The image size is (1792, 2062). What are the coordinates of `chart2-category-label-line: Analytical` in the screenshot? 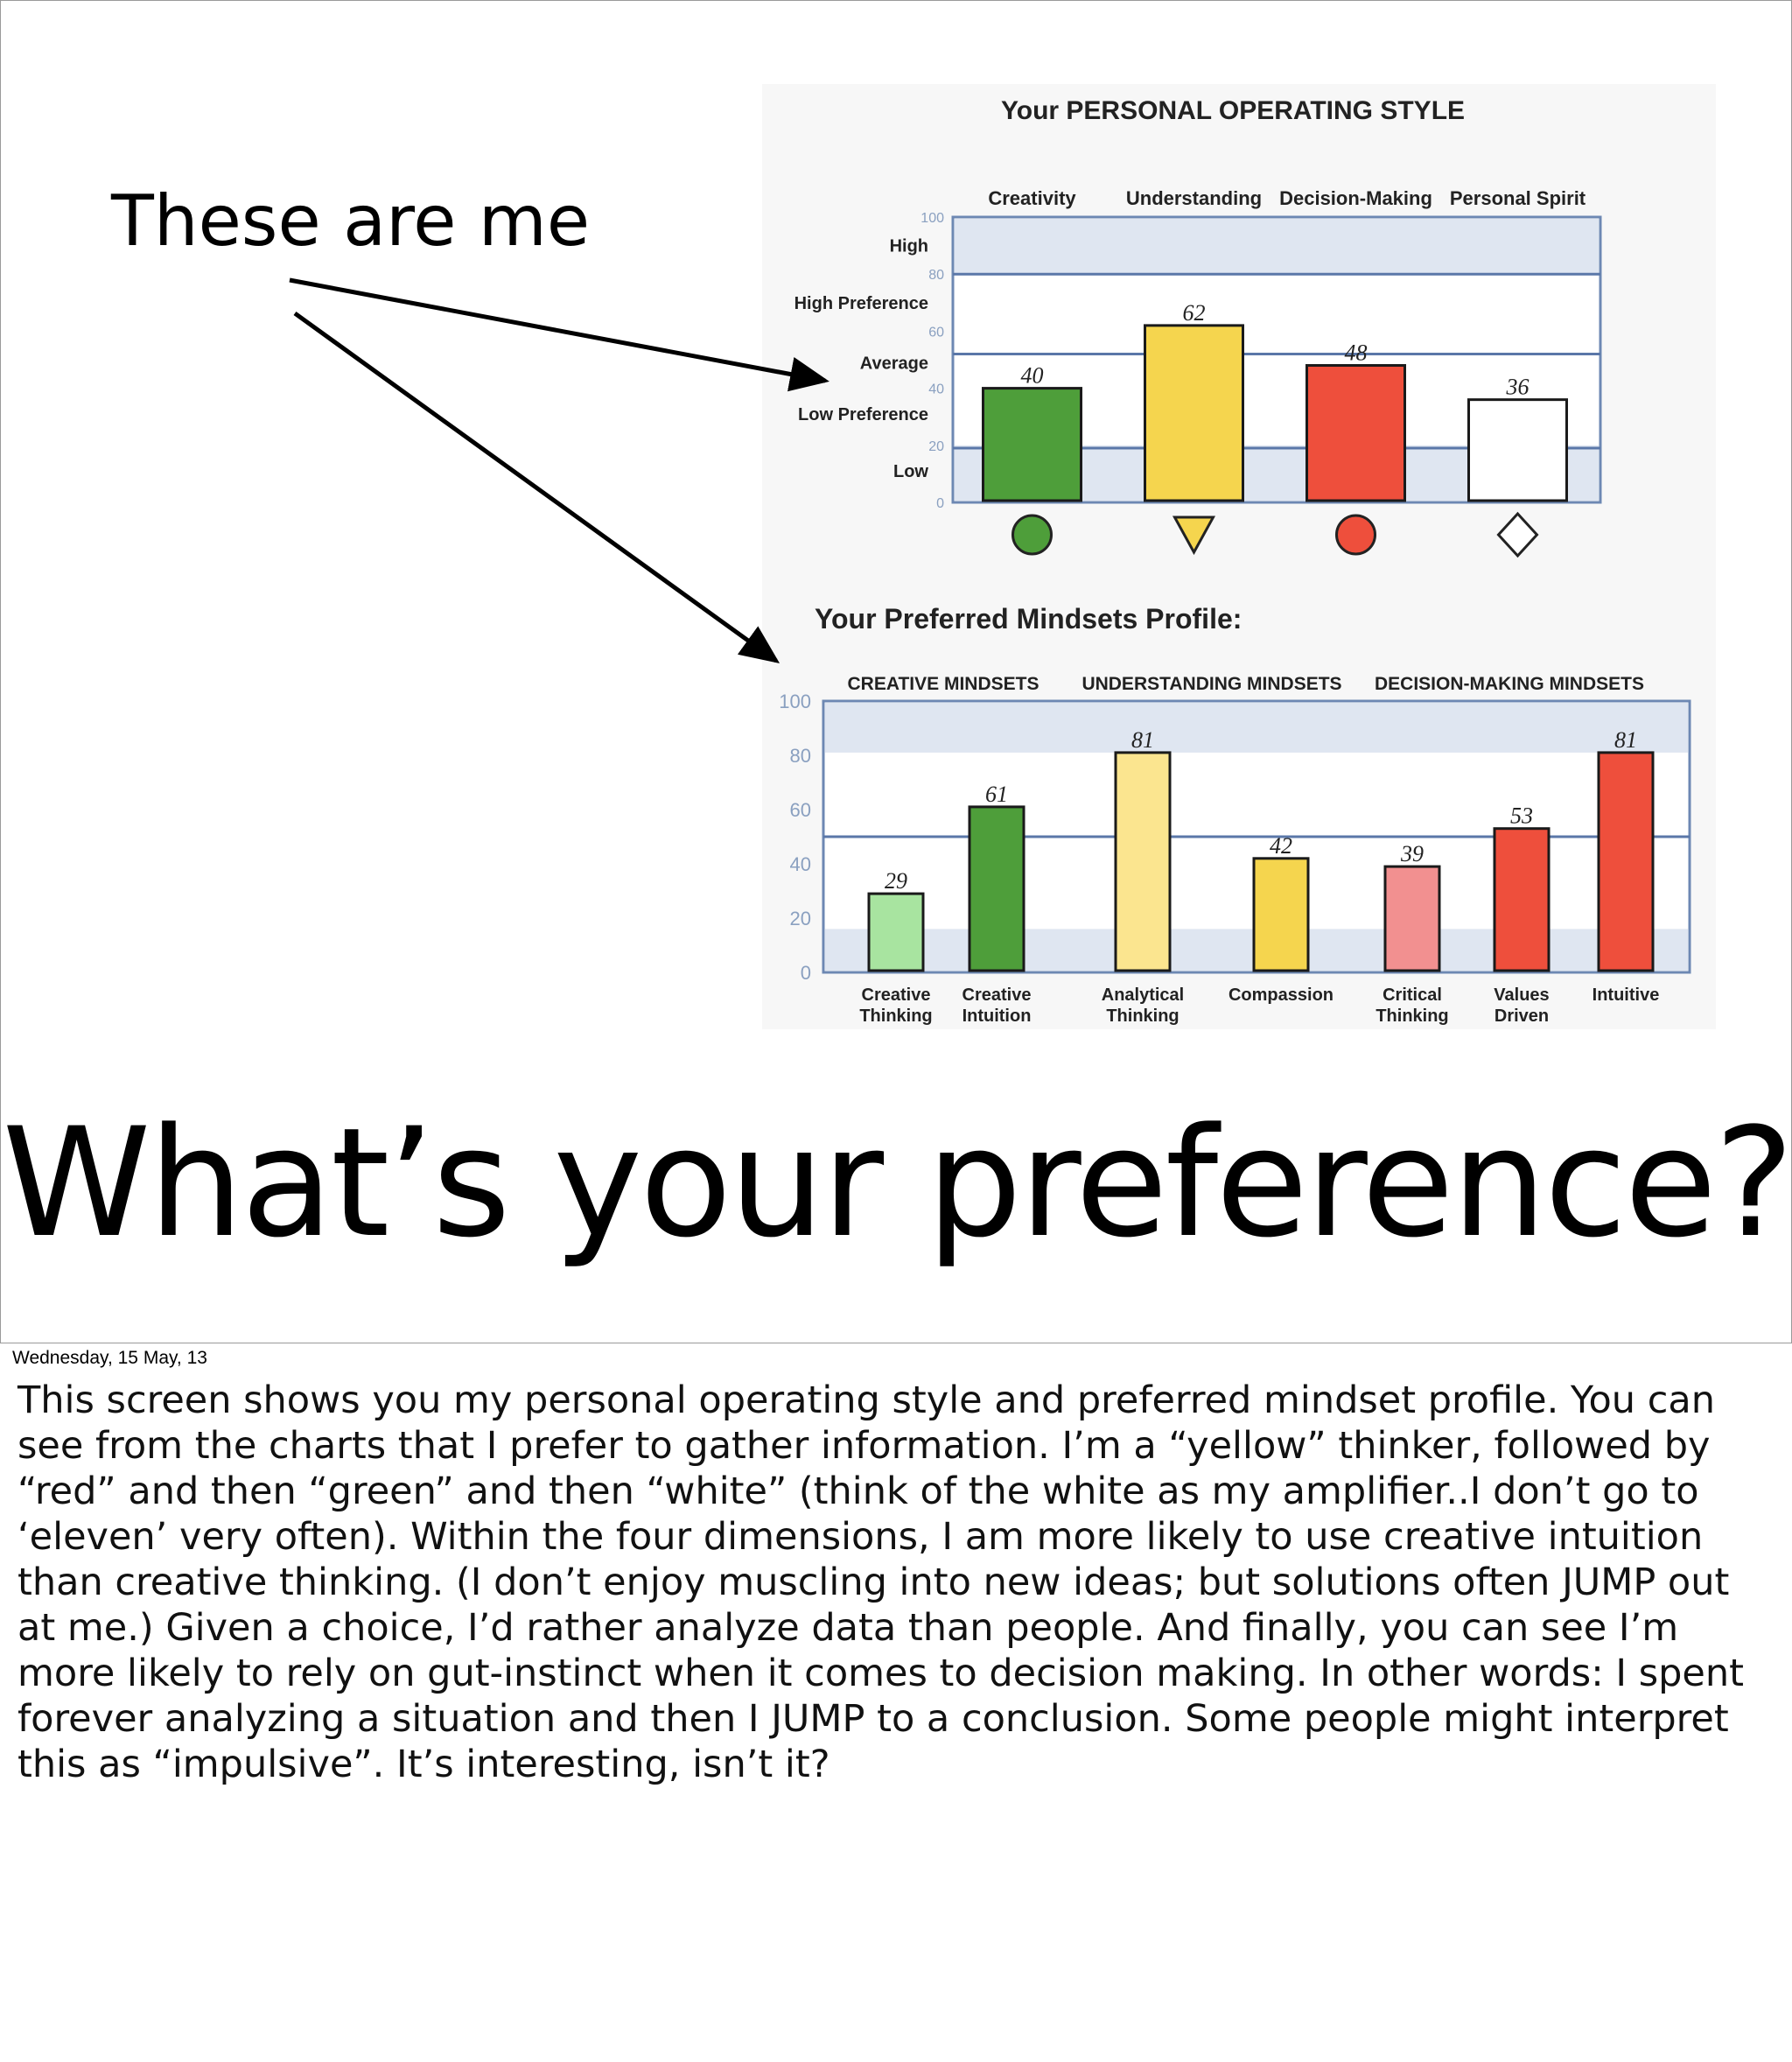 It's located at (1143, 995).